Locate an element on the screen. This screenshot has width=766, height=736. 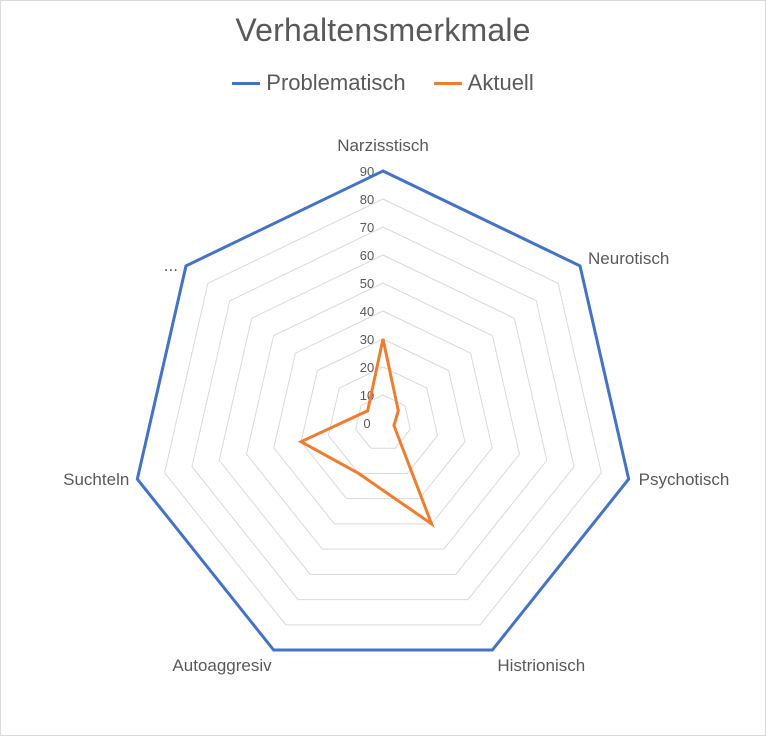
legend-item-aktuell: Aktuell is located at coordinates (483, 83).